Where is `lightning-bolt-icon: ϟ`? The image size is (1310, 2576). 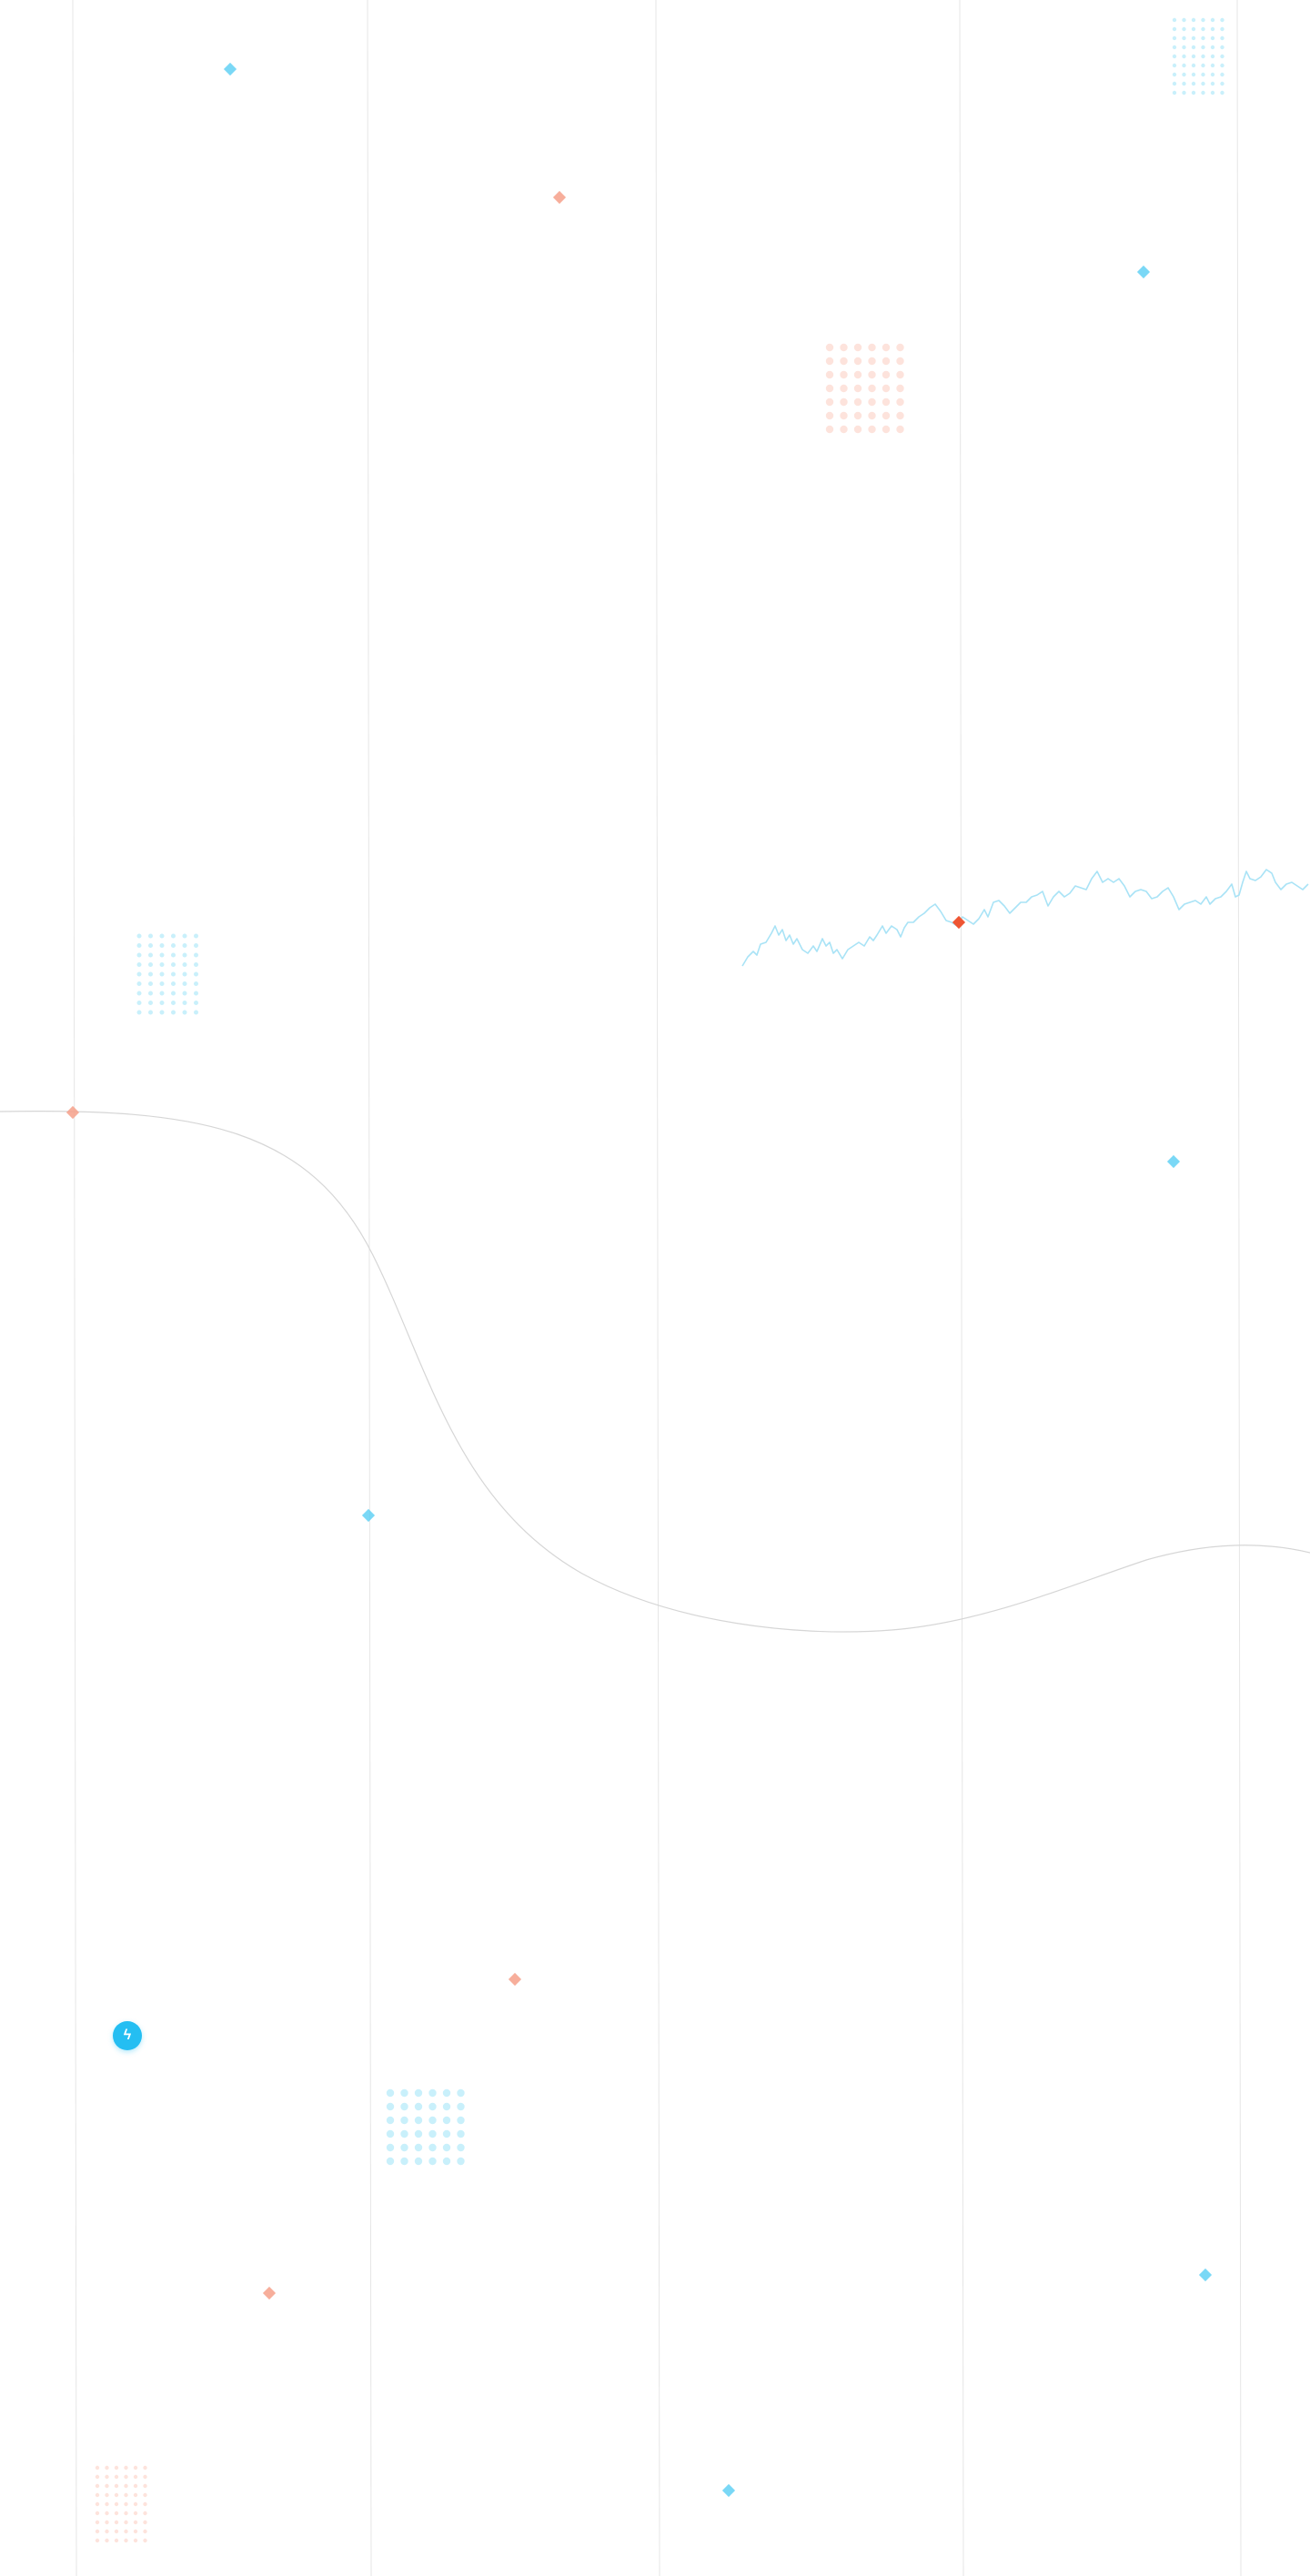 lightning-bolt-icon: ϟ is located at coordinates (128, 2035).